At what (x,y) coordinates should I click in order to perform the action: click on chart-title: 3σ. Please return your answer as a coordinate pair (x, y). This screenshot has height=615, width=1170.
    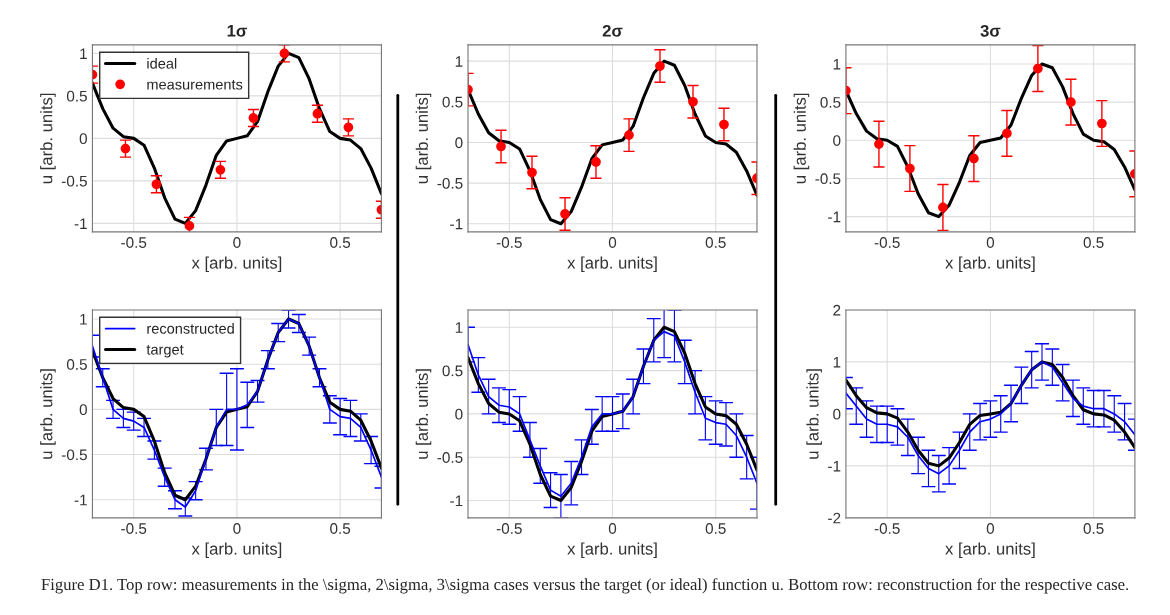
    Looking at the image, I should click on (990, 30).